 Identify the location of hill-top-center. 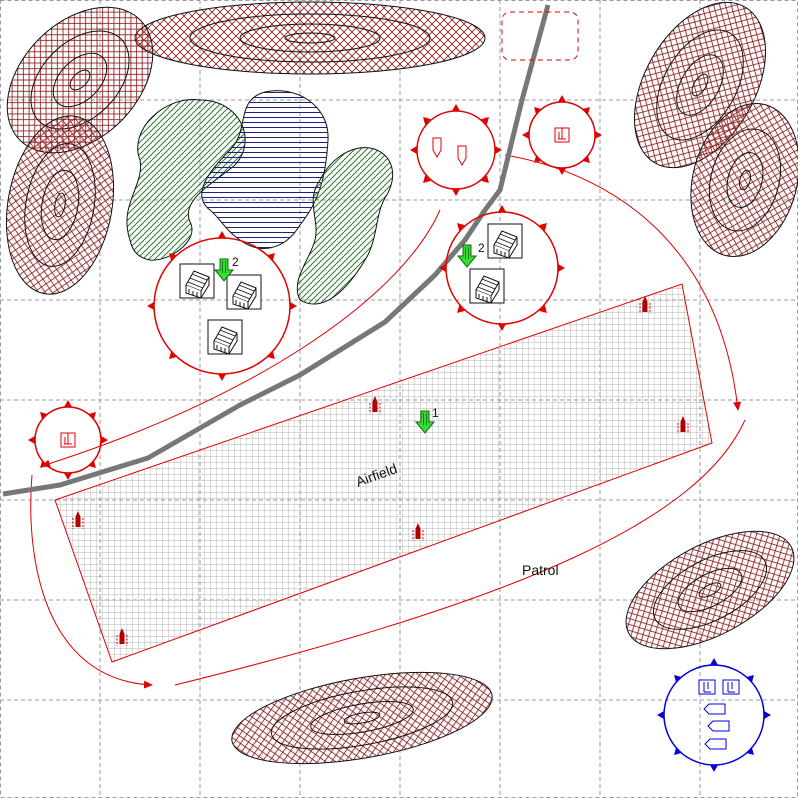
(310, 38).